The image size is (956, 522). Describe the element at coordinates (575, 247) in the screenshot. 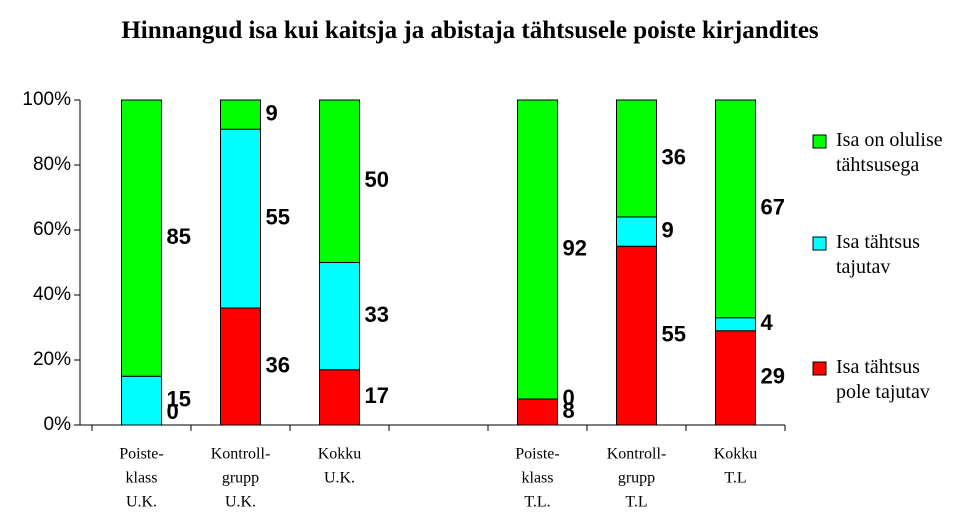

I see `data-label: 92` at that location.